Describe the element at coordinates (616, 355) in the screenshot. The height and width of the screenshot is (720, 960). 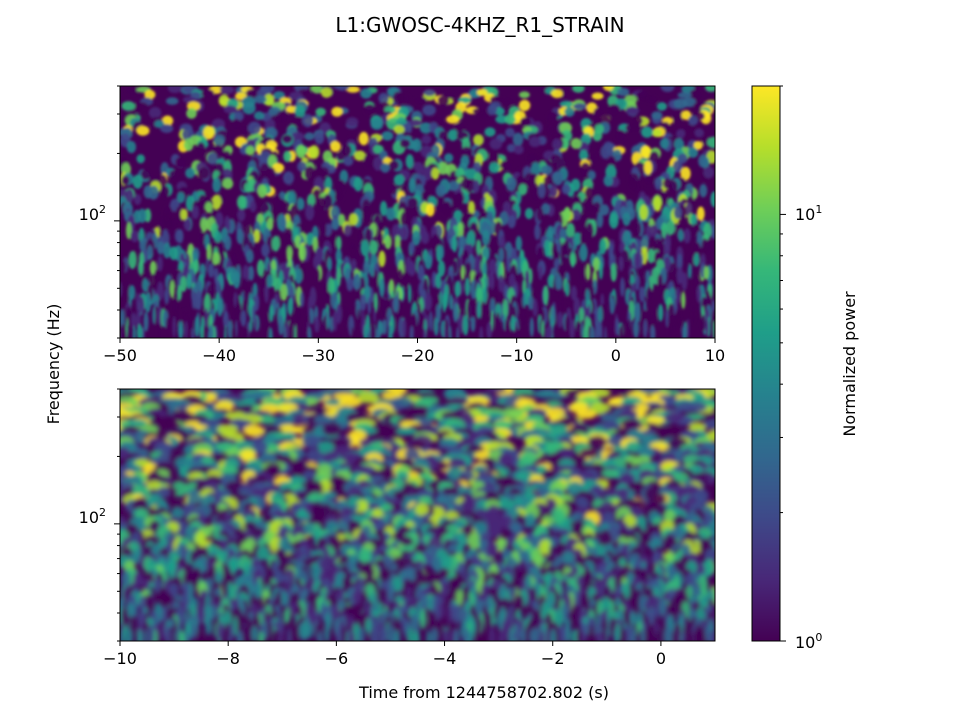
I see `x-tick-label: 0` at that location.